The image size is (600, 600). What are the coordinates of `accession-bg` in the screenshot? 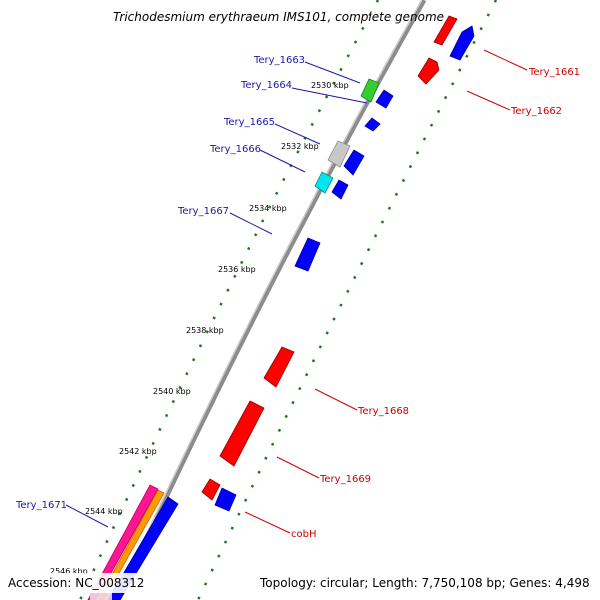 It's located at (75, 583).